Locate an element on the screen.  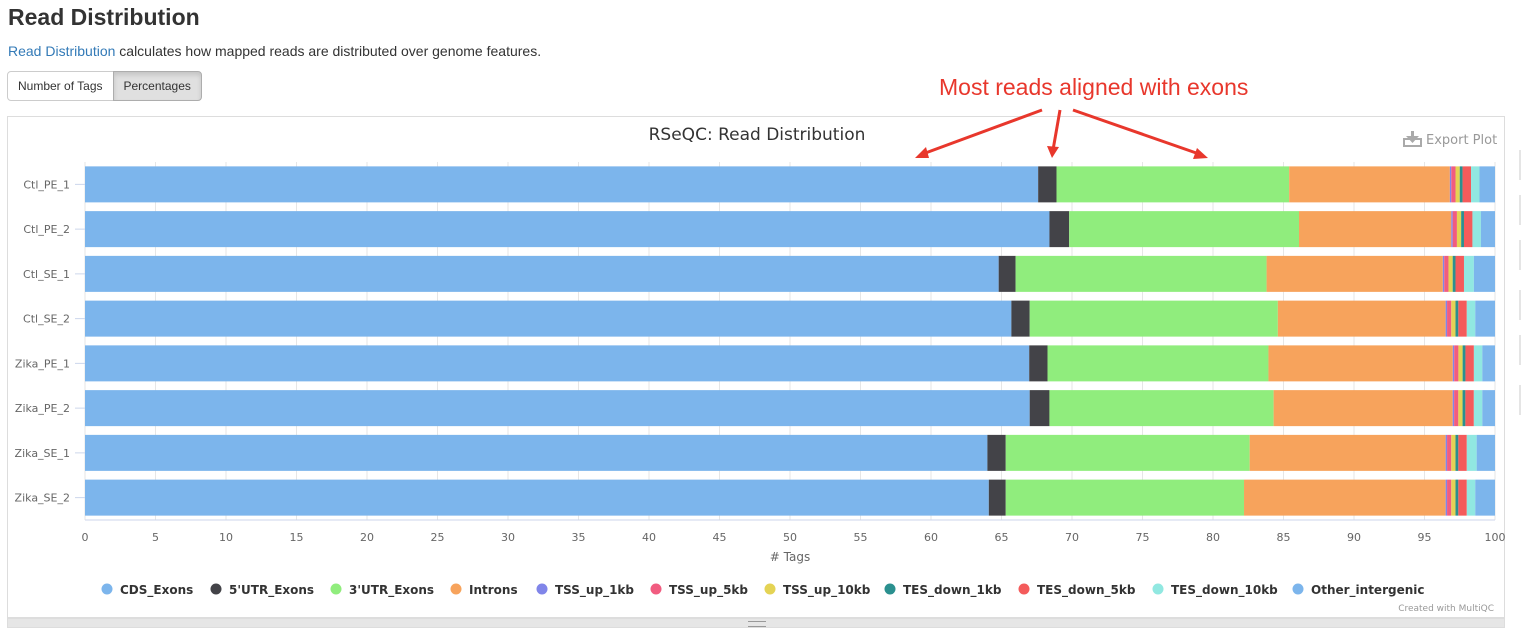
export-plot-button: Export Plot is located at coordinates (1450, 139).